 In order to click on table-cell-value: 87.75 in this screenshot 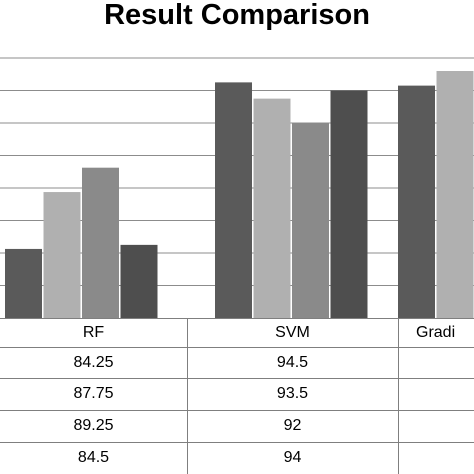, I will do `click(93, 393)`.